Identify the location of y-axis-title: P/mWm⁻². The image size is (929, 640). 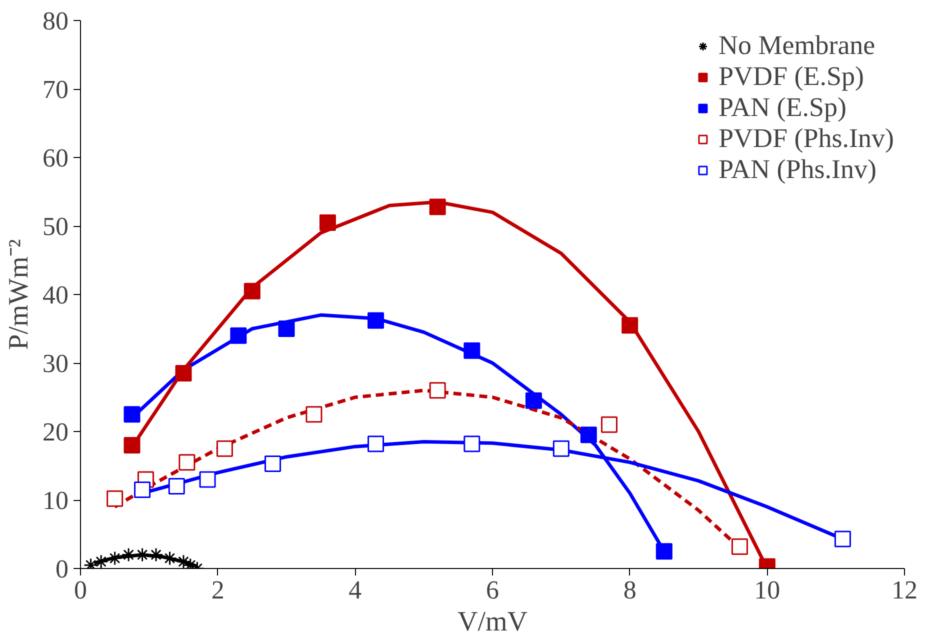
(19, 294).